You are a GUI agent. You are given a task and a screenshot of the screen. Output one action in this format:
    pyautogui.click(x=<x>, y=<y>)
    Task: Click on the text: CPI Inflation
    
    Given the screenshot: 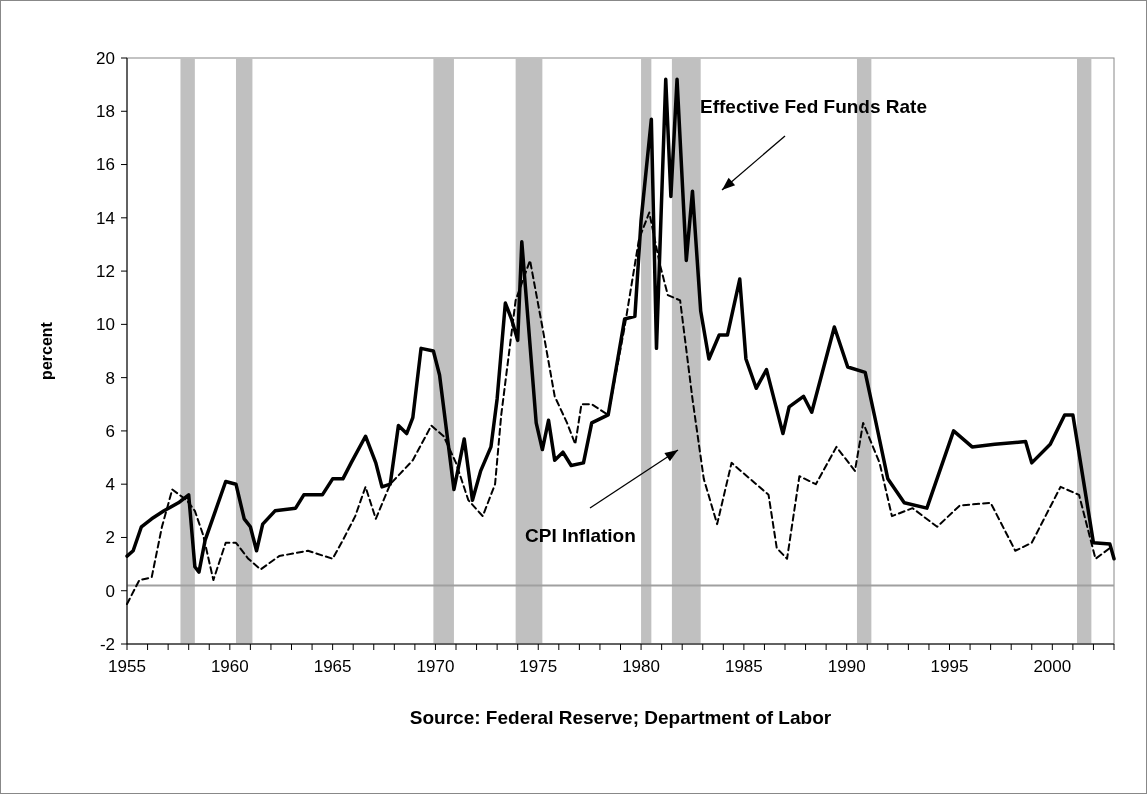 What is the action you would take?
    pyautogui.click(x=580, y=535)
    